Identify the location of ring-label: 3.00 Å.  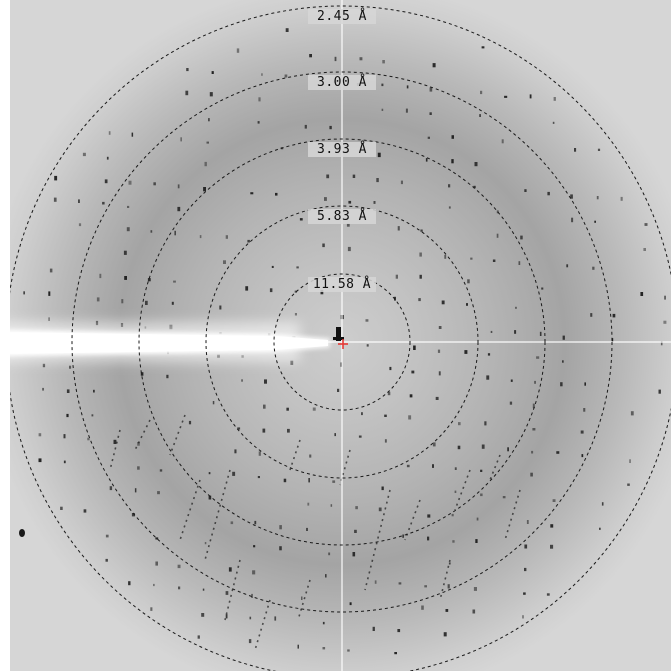
(342, 82).